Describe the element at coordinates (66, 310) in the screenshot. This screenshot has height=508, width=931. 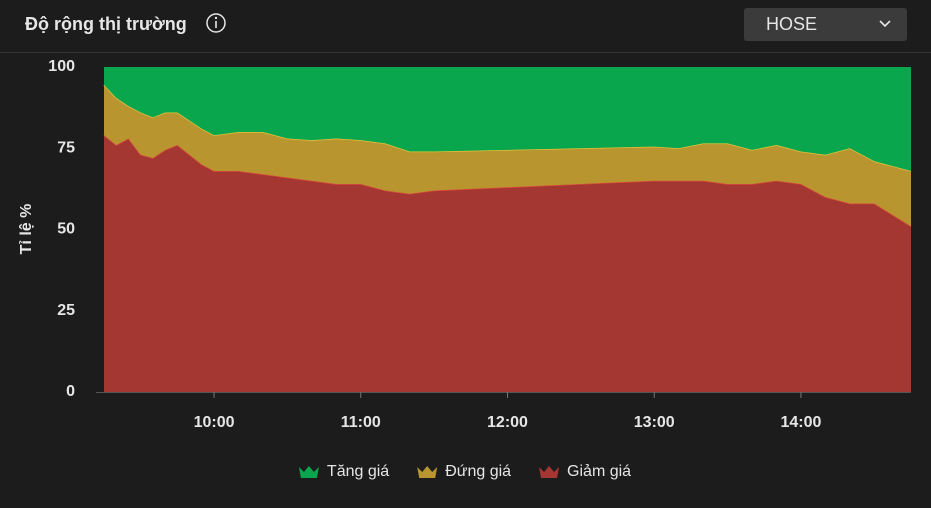
I see `y-tick-label: 25` at that location.